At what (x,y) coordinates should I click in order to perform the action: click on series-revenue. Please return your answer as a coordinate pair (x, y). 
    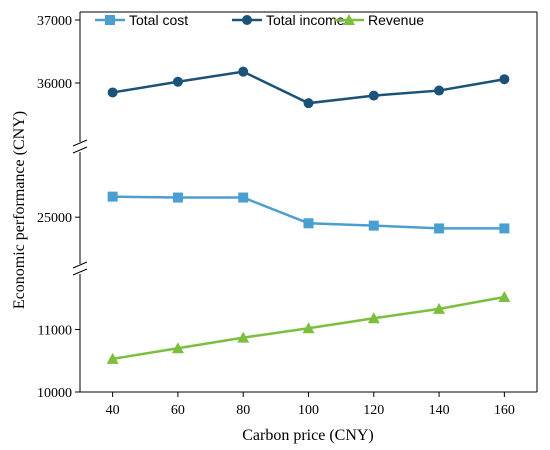
    Looking at the image, I should click on (308, 327).